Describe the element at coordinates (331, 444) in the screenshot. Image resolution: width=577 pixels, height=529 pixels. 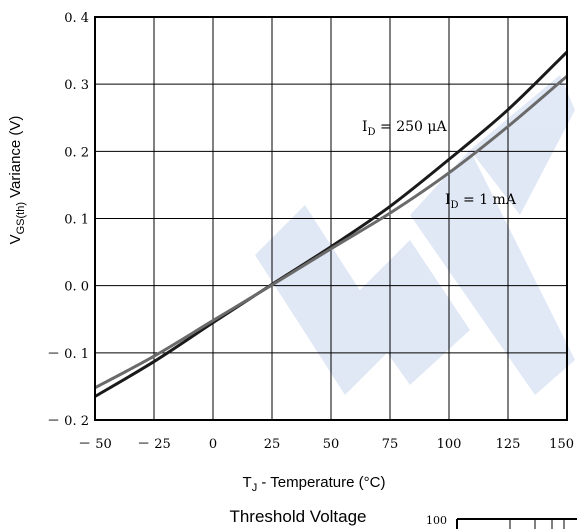
I see `x-tick-label: 50` at that location.